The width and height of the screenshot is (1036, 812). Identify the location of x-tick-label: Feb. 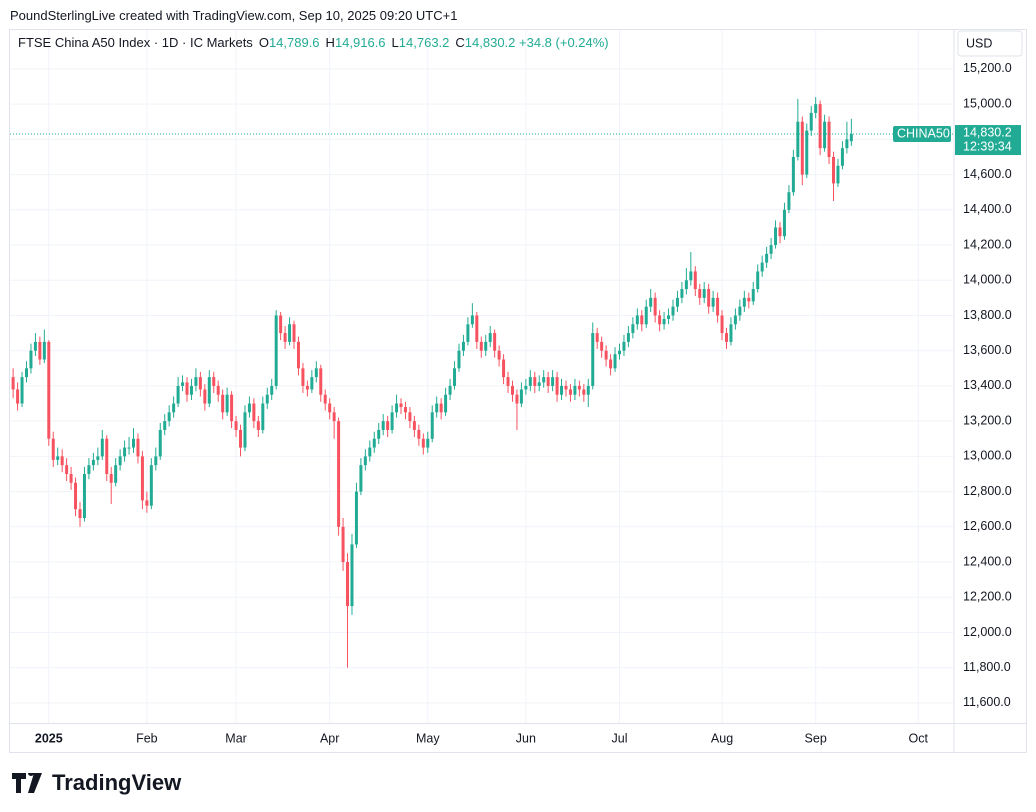
(147, 738).